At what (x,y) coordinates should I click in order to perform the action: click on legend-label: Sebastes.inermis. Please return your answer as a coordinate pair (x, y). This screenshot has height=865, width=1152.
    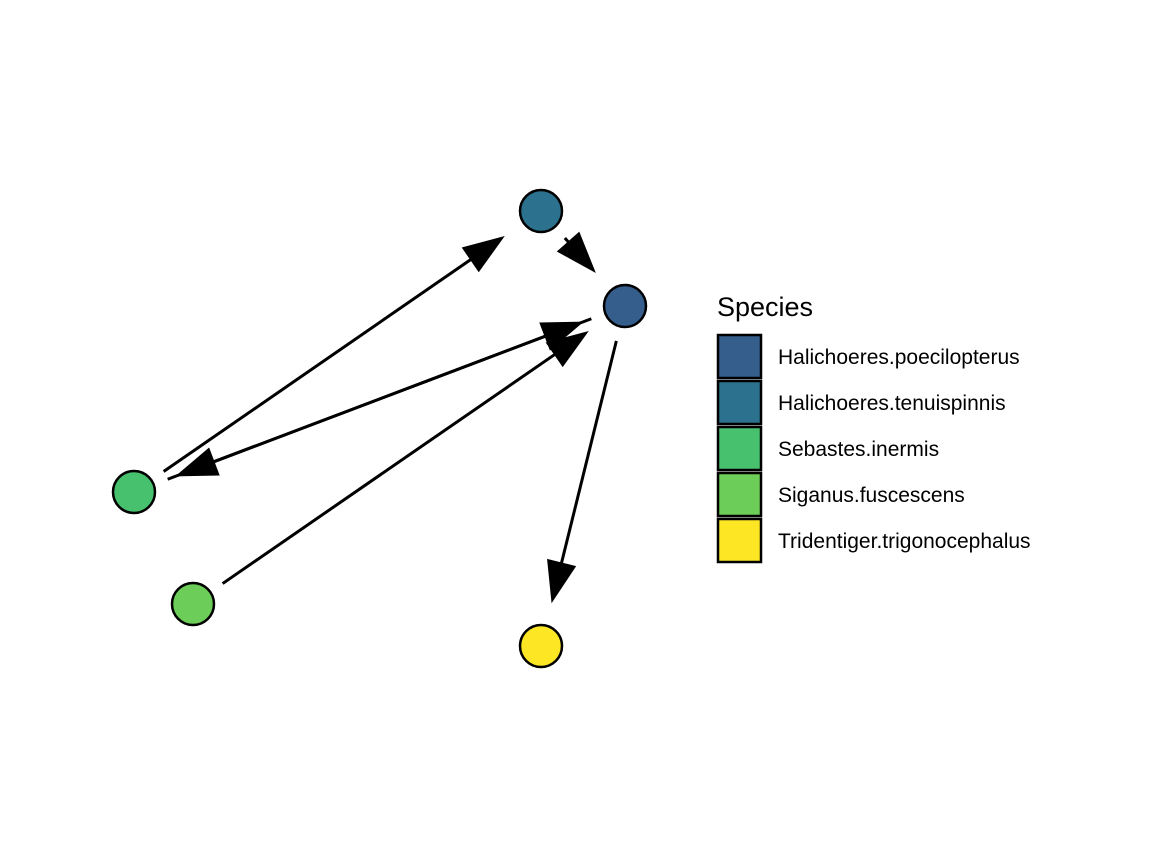
    Looking at the image, I should click on (858, 449).